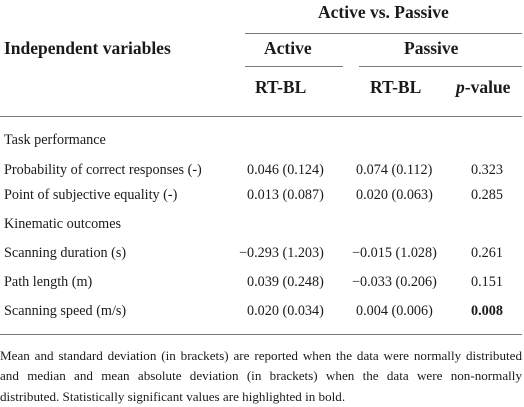 The height and width of the screenshot is (407, 524). Describe the element at coordinates (55, 140) in the screenshot. I see `section-title-task-performance: Task performance` at that location.